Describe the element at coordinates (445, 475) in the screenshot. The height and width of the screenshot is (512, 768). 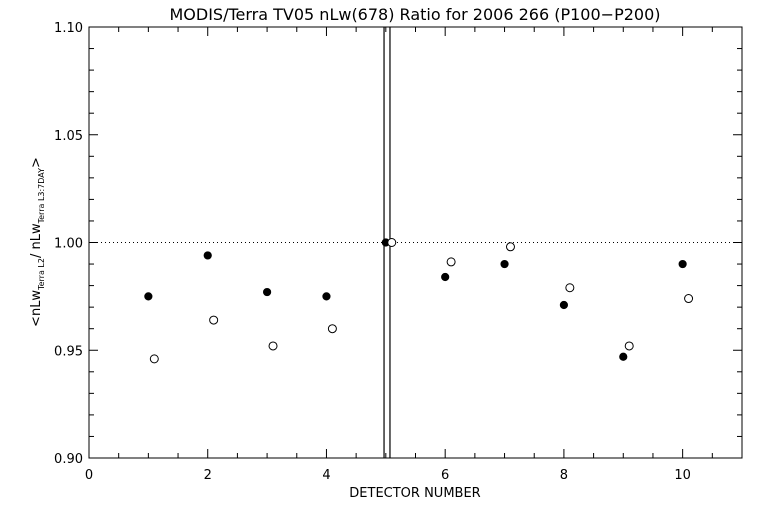
I see `x-tick-label: 6` at that location.